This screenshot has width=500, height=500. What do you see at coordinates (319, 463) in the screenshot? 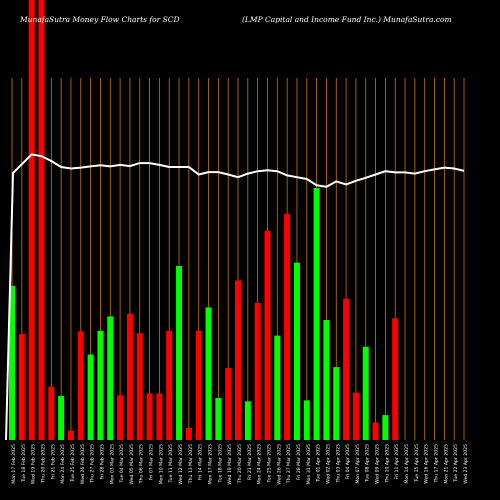
I see `x-tick-label: Tue 01 Apr 2025` at bounding box center [319, 463].